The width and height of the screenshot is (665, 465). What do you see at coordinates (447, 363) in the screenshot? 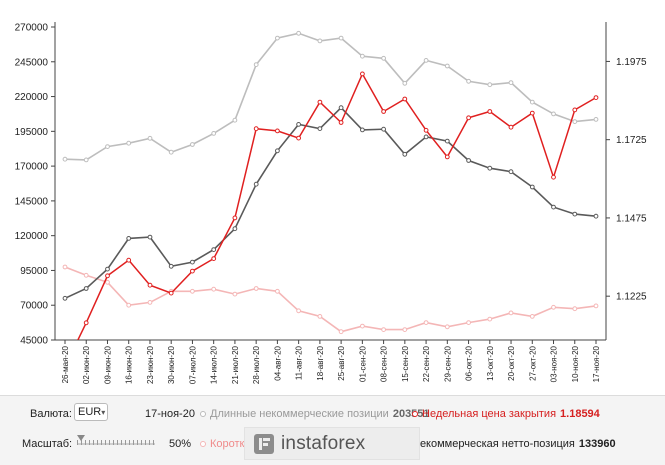
I see `x-tick-label: 29-сен-20` at bounding box center [447, 363].